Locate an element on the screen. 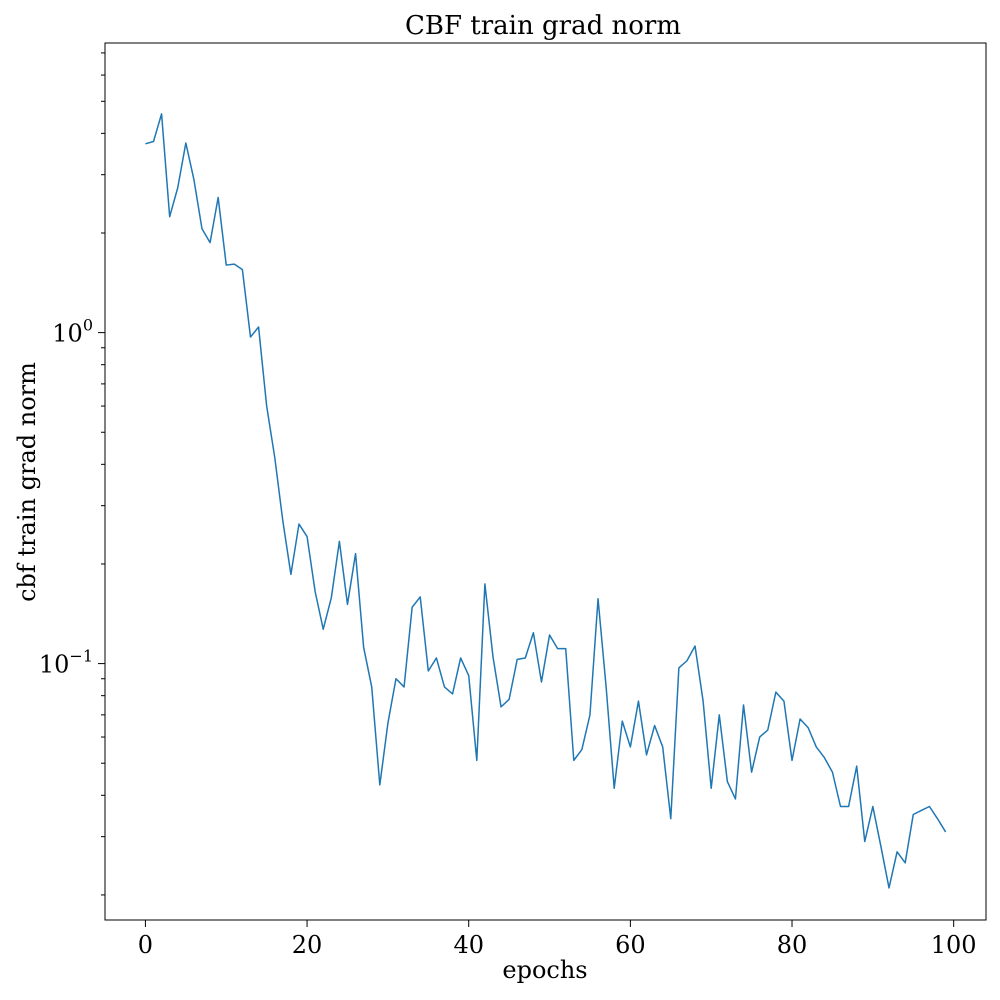 This screenshot has height=1000, width=1000. x-tick-label: 20 is located at coordinates (307, 945).